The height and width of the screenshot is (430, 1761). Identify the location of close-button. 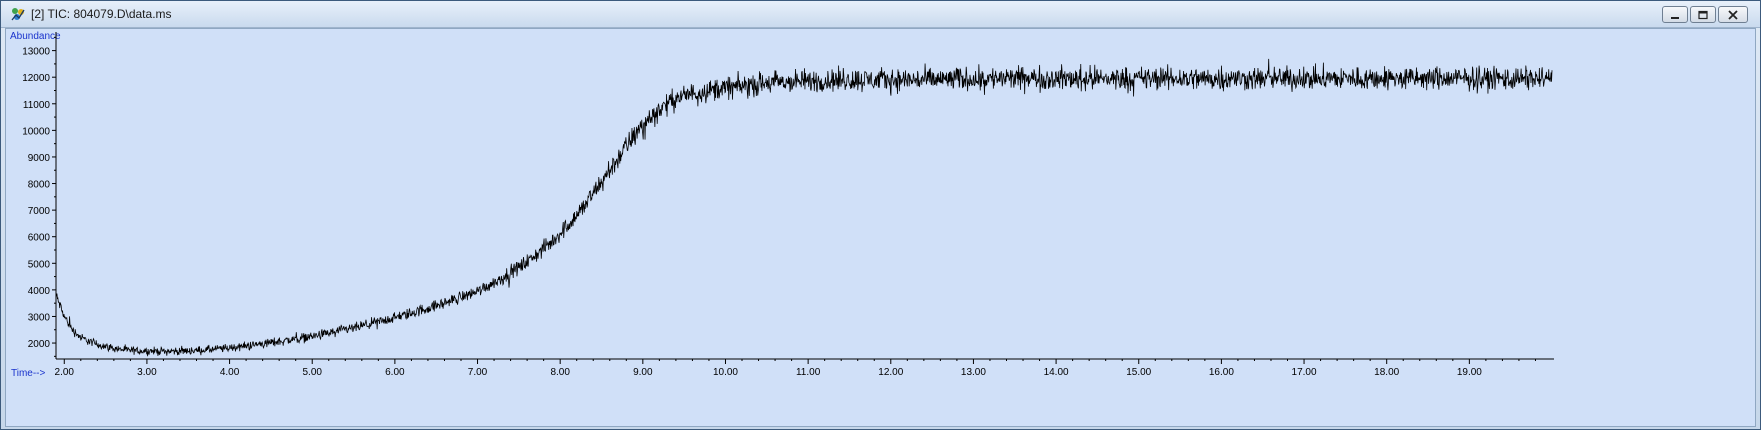
(1733, 14).